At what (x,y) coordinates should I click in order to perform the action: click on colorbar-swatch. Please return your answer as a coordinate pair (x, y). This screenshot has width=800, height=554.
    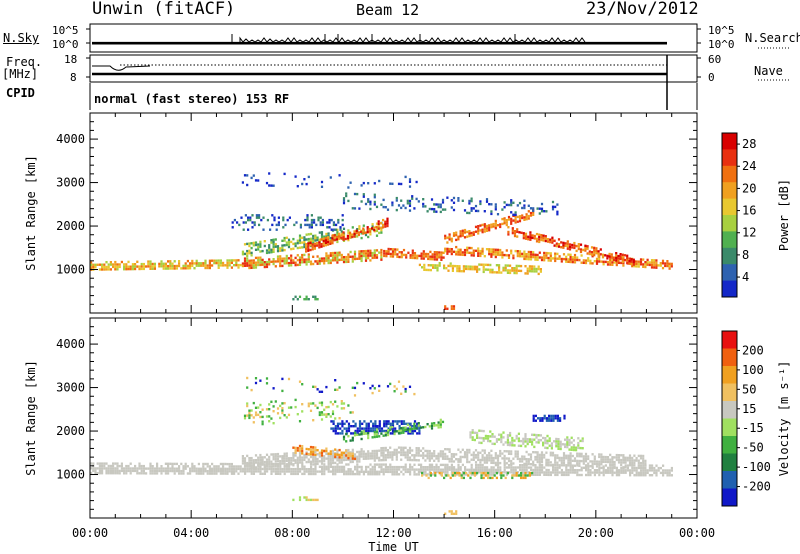
    Looking at the image, I should click on (729, 497).